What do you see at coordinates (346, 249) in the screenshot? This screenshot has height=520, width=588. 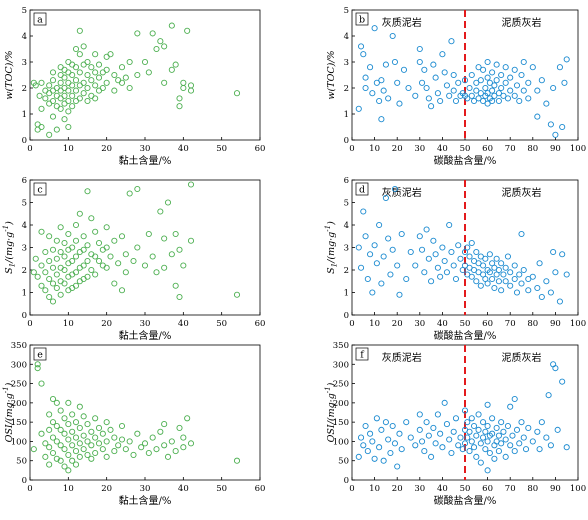 I see `y-tick-label: 3` at bounding box center [346, 249].